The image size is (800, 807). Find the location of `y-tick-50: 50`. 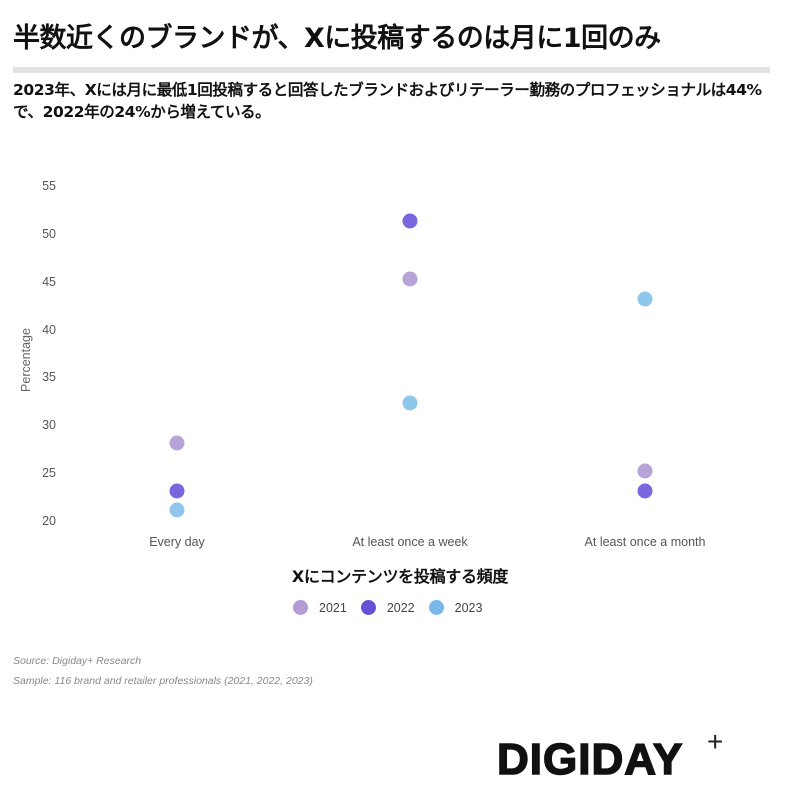

y-tick-50: 50 is located at coordinates (49, 233).